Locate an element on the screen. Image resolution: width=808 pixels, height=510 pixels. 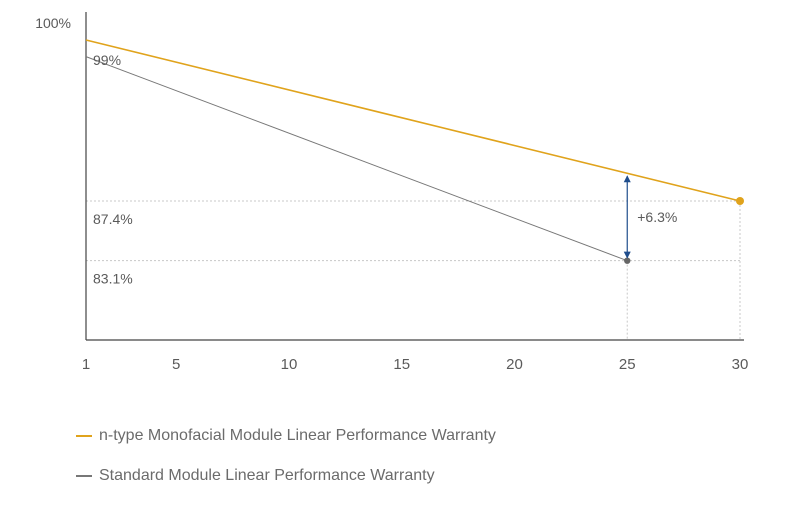
x-tick-labels: 1 5 10 15 20 25 30 is located at coordinates (415, 364).